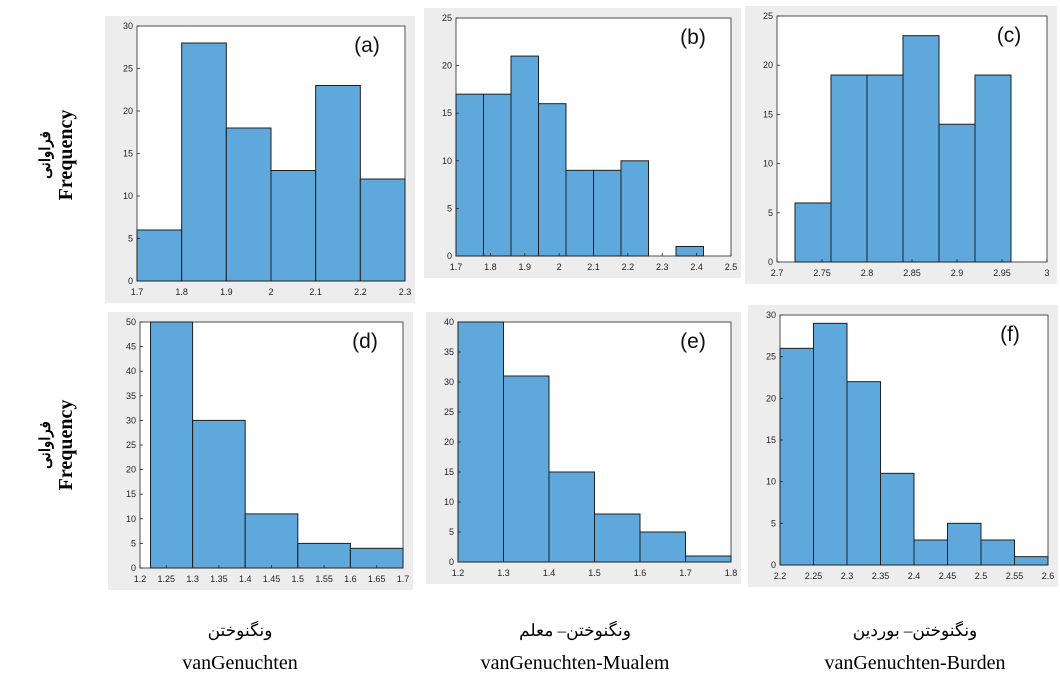 The image size is (1060, 678). I want to click on y-tick-label: 50, so click(131, 322).